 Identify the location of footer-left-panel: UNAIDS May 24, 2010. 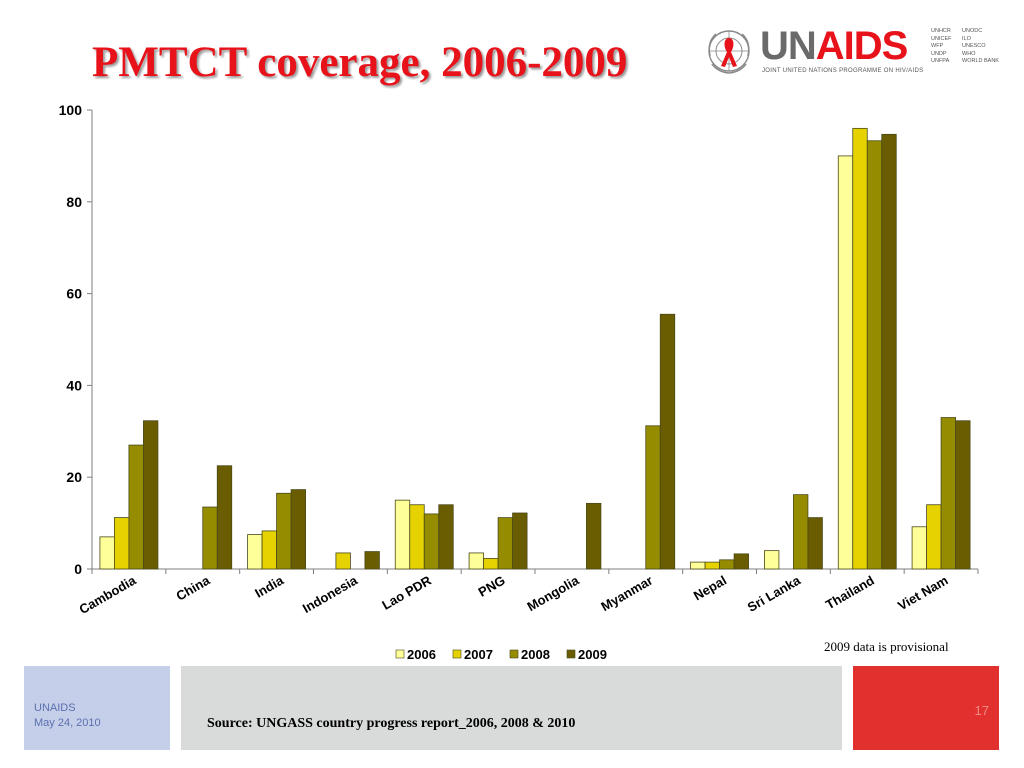
(97, 708).